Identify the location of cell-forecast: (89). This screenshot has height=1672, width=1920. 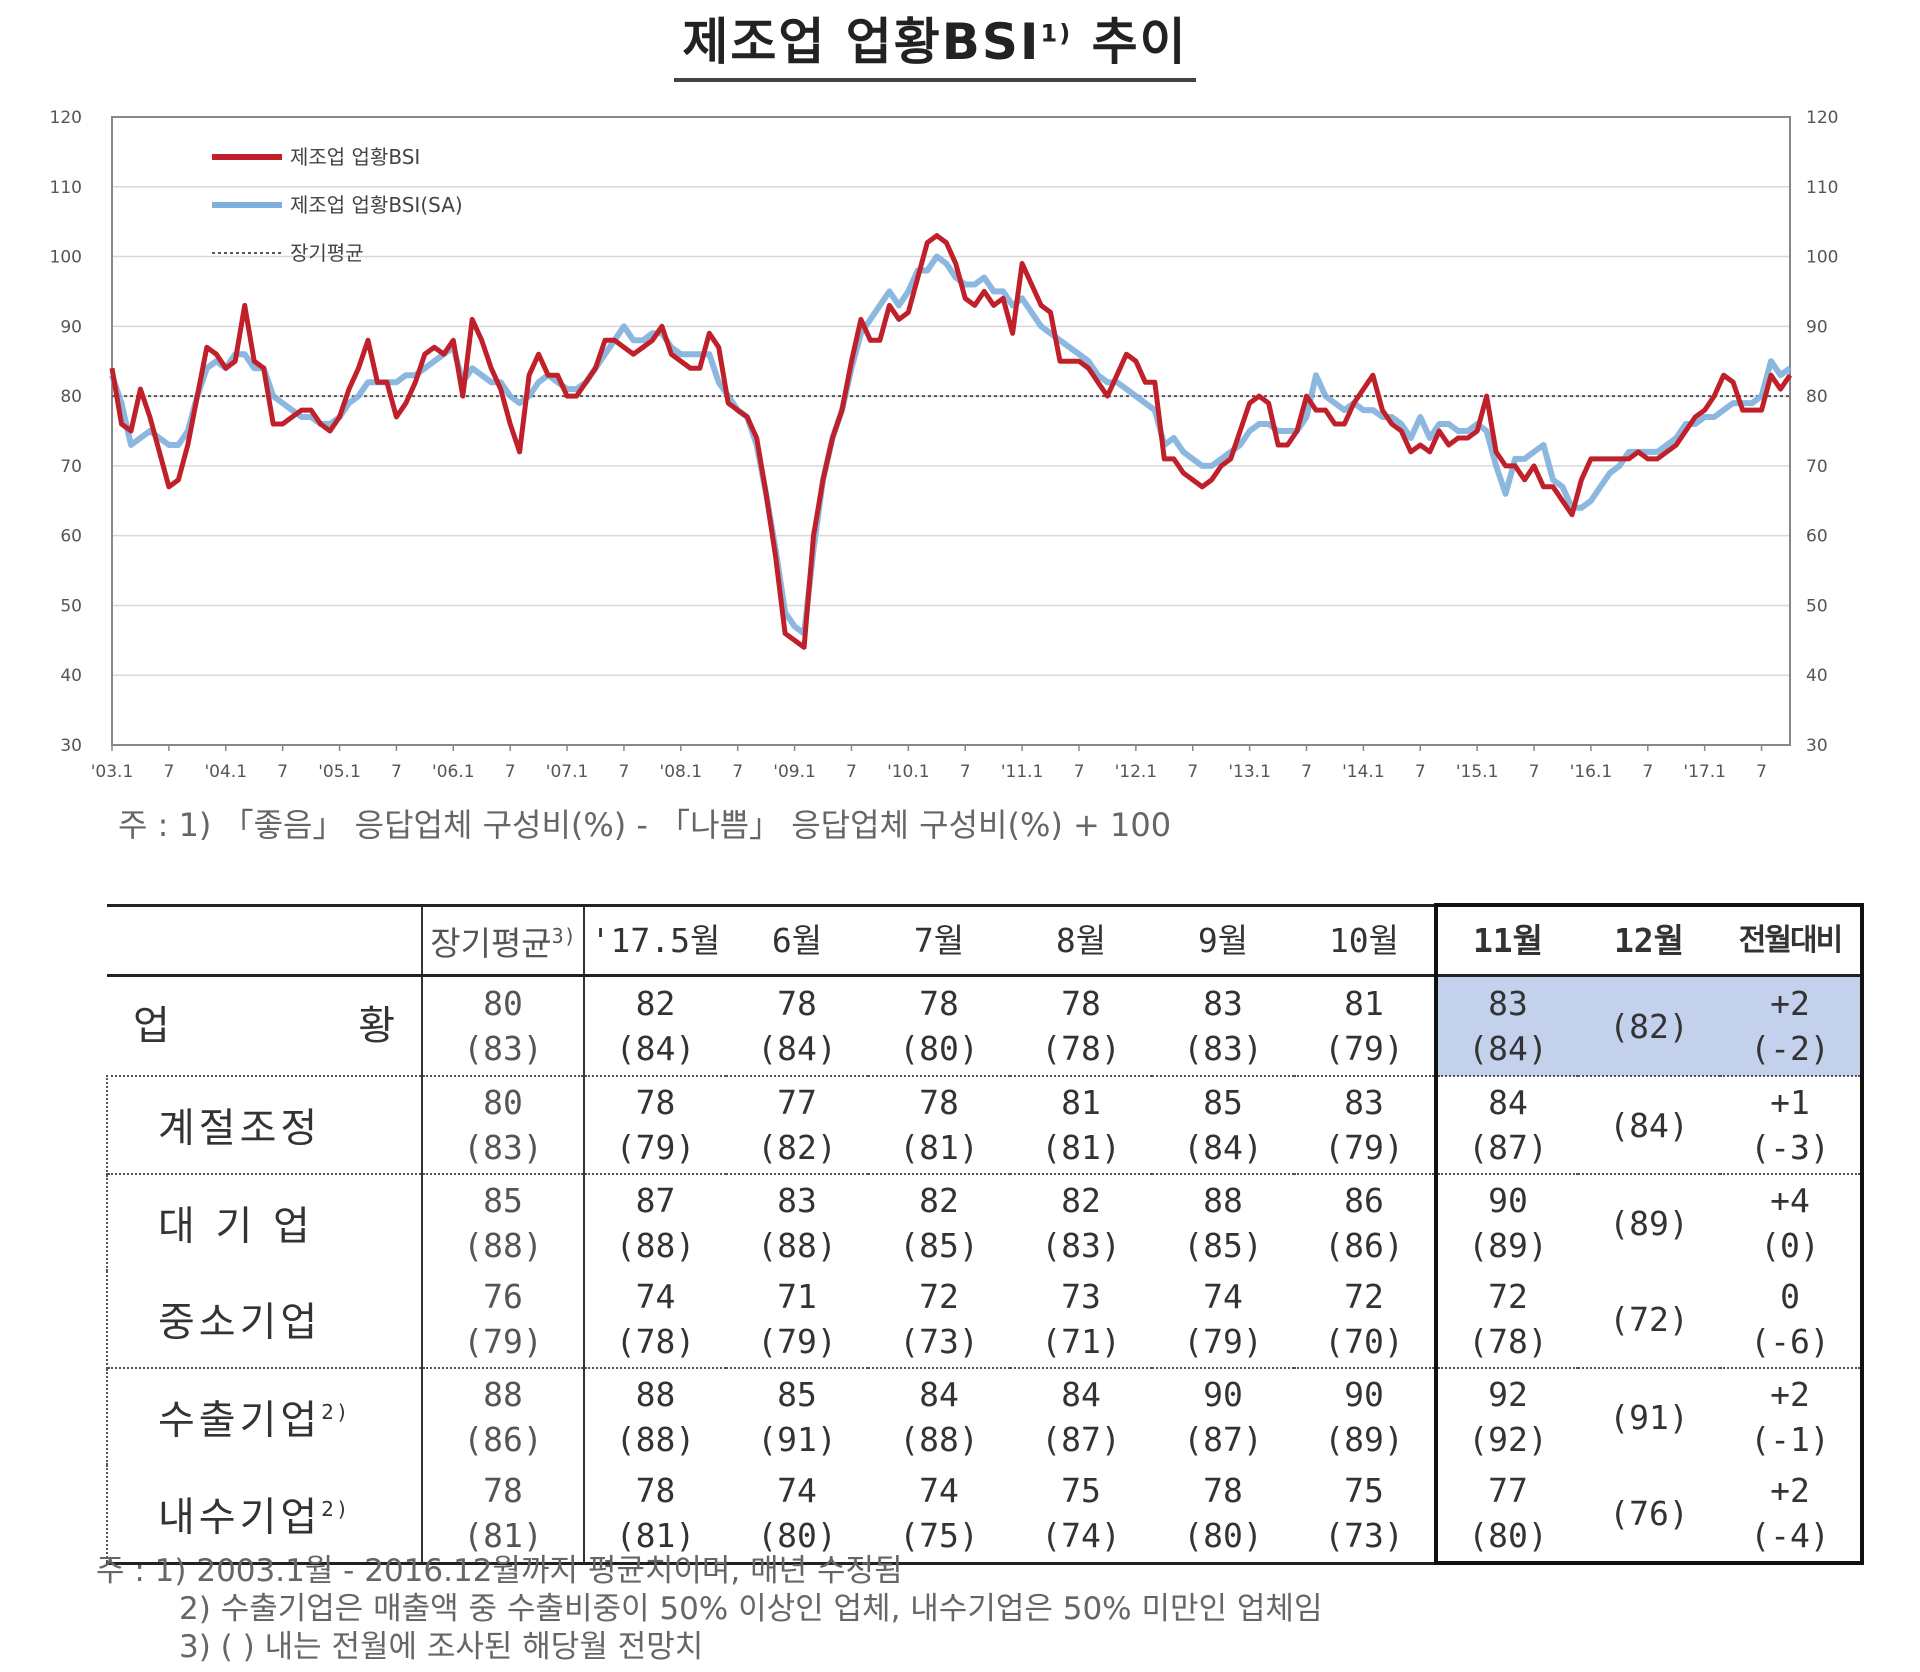
(1364, 1439).